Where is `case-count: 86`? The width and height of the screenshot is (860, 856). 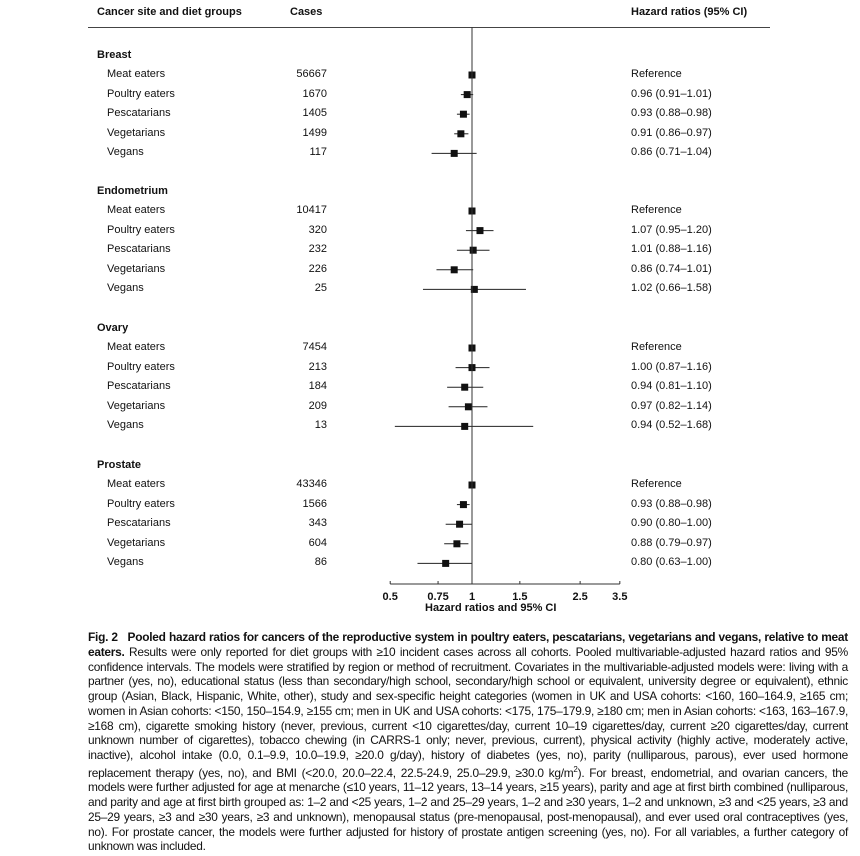 case-count: 86 is located at coordinates (320, 562).